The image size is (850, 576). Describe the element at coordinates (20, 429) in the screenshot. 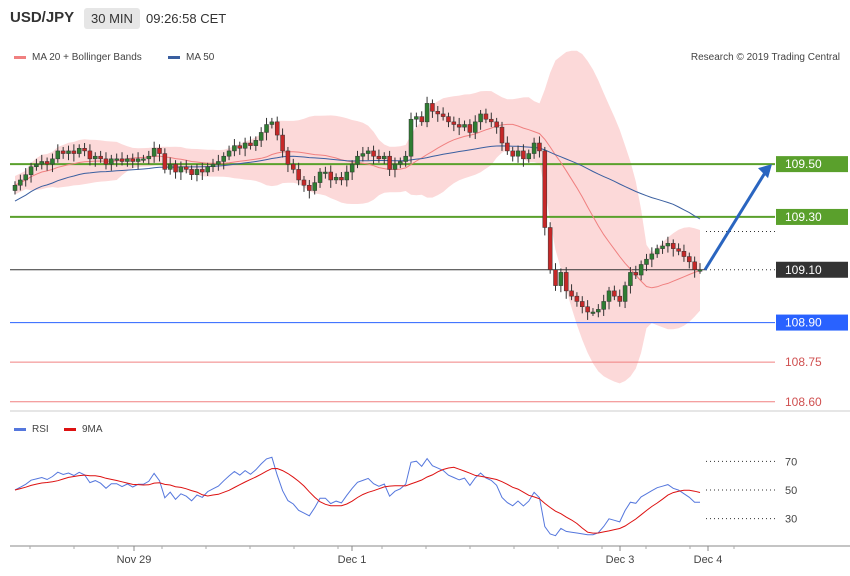

I see `rsi-swatch` at that location.